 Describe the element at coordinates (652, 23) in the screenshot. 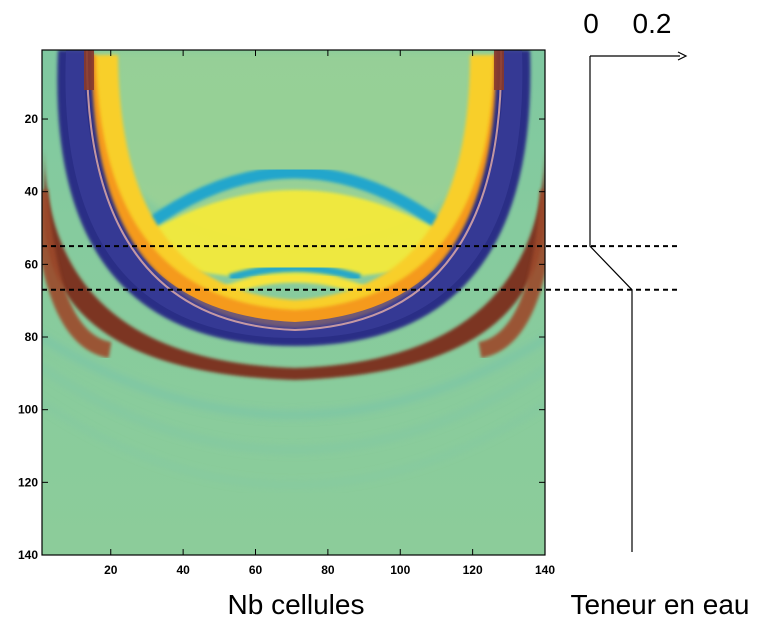

I see `profile-tick-label-1: 0.2` at that location.